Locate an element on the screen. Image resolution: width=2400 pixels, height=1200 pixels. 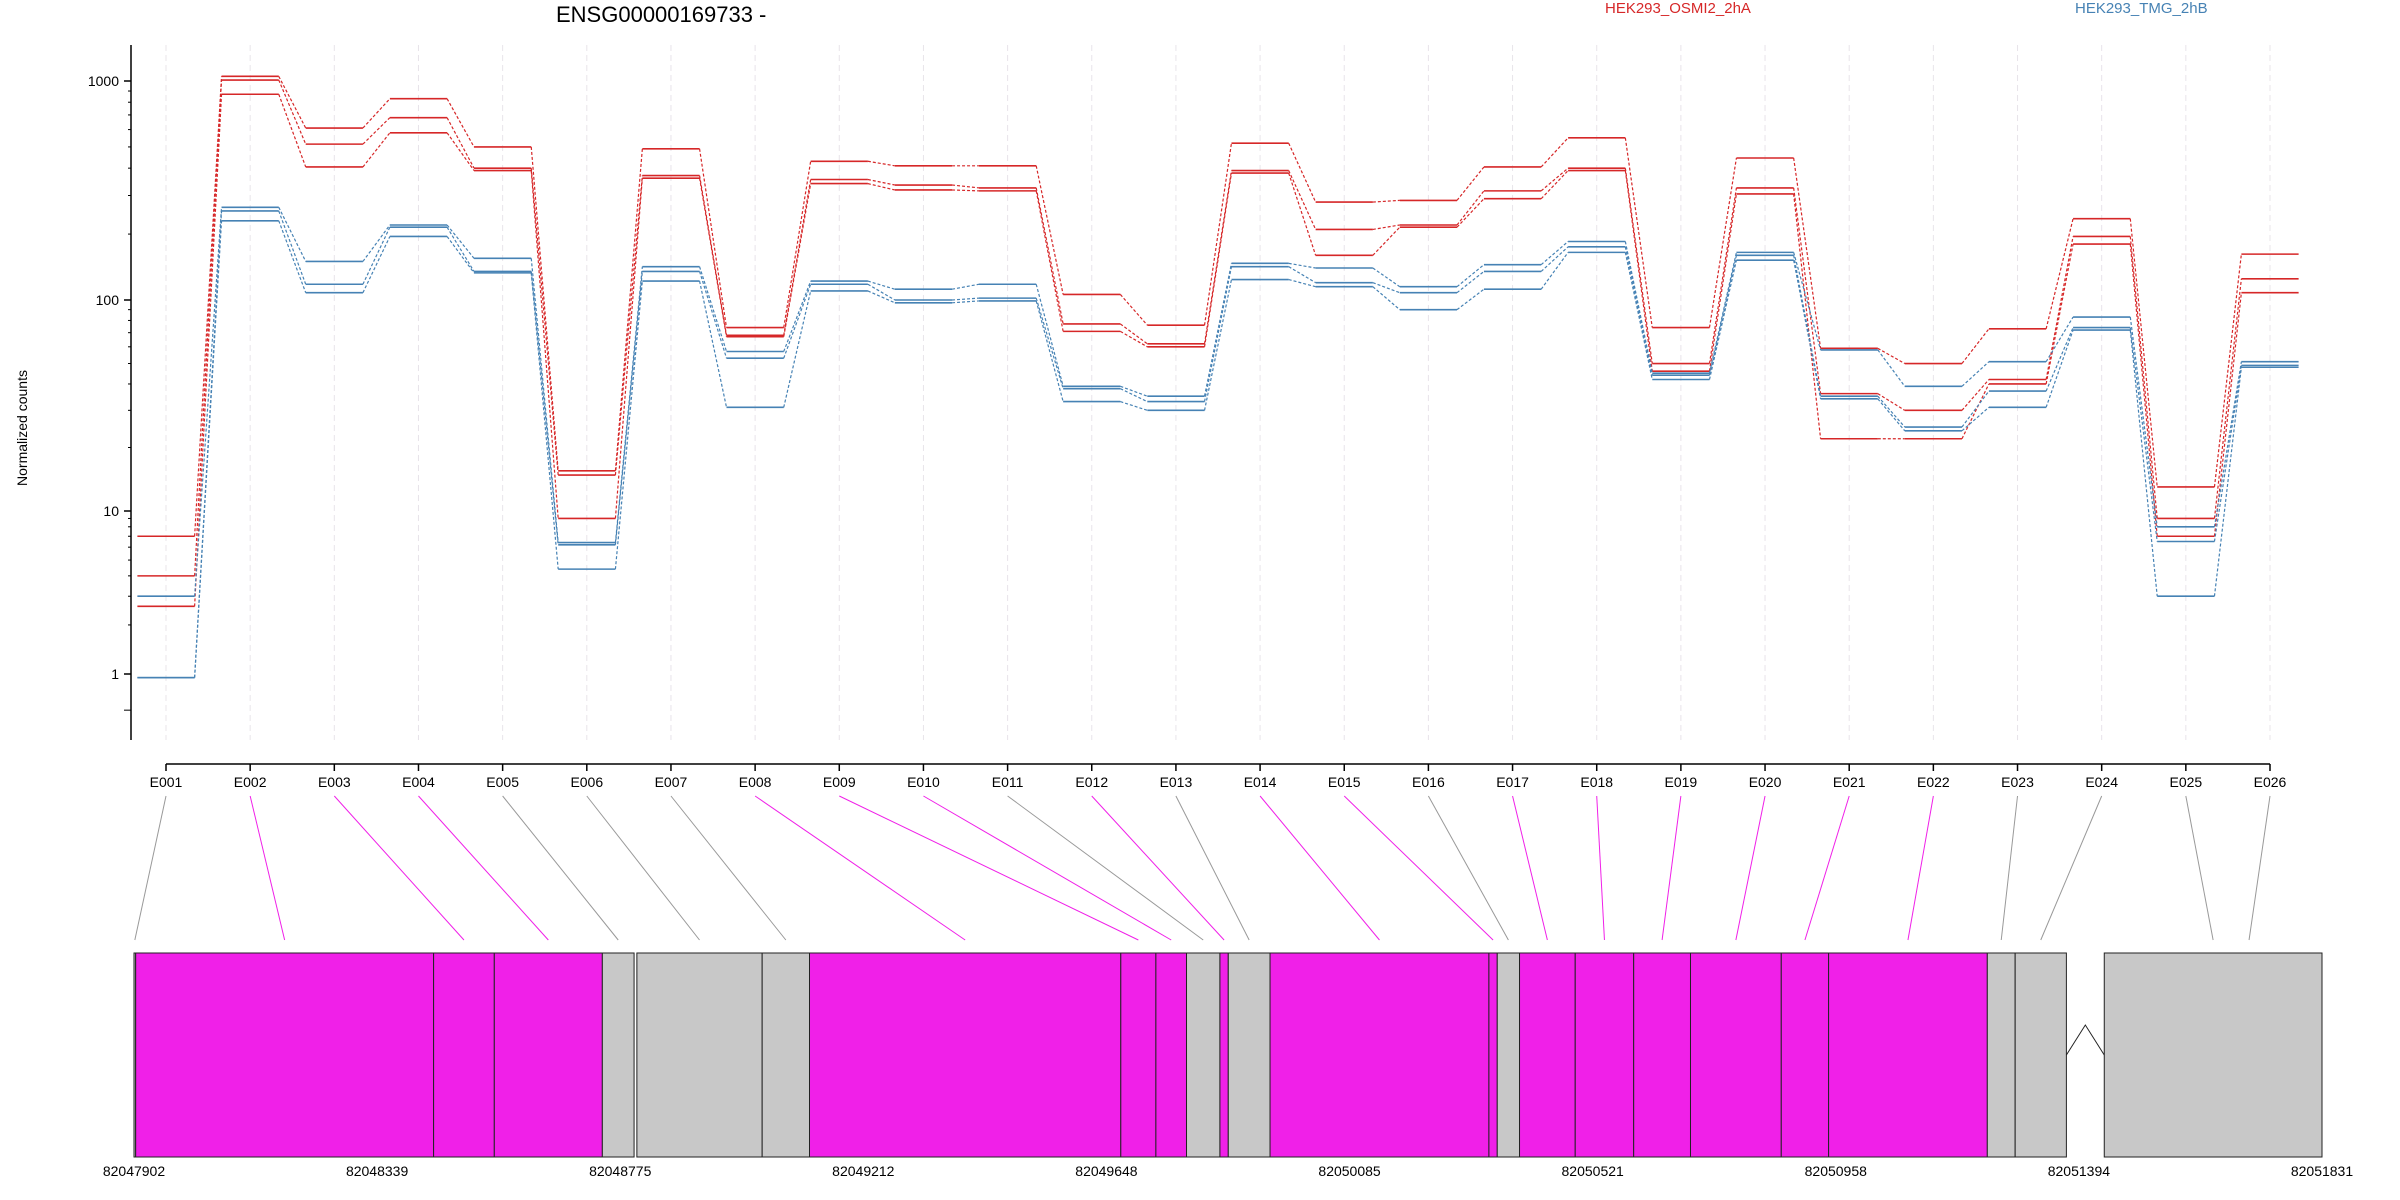
x-tick-label: E025 is located at coordinates (2185, 782).